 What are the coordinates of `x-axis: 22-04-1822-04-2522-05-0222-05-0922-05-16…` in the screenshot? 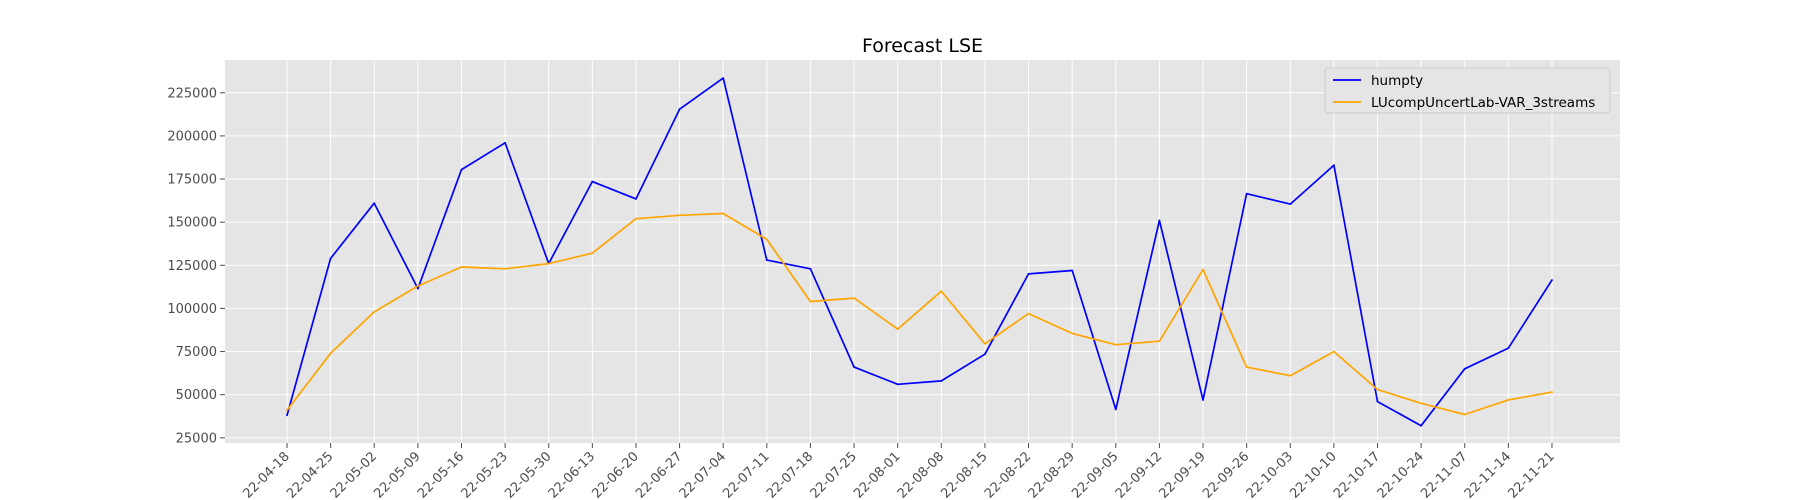 It's located at (899, 471).